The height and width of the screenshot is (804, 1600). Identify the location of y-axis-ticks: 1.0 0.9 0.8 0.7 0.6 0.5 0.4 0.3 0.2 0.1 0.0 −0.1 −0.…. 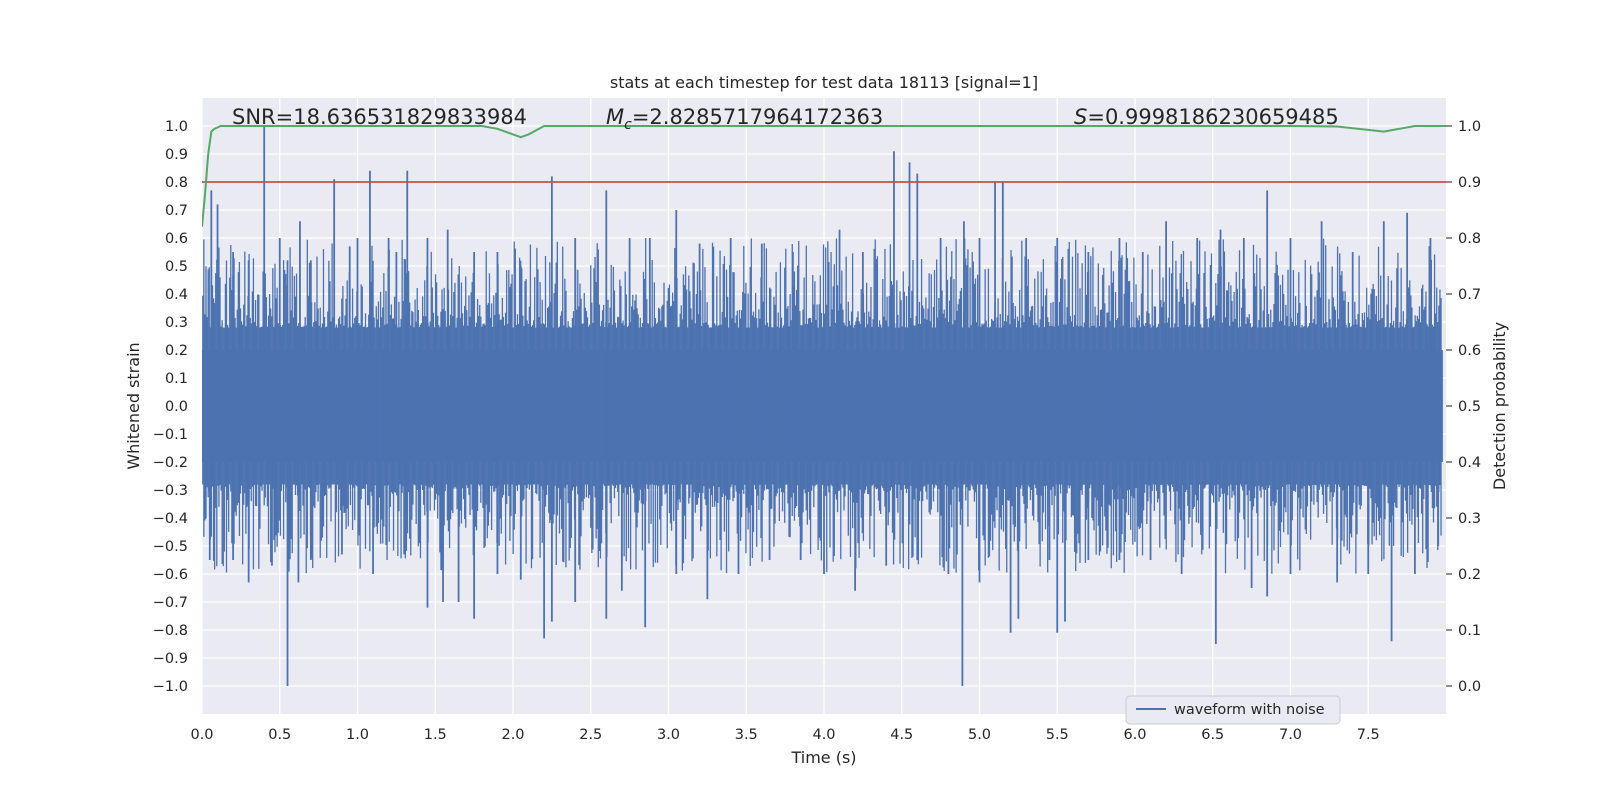
(170, 407).